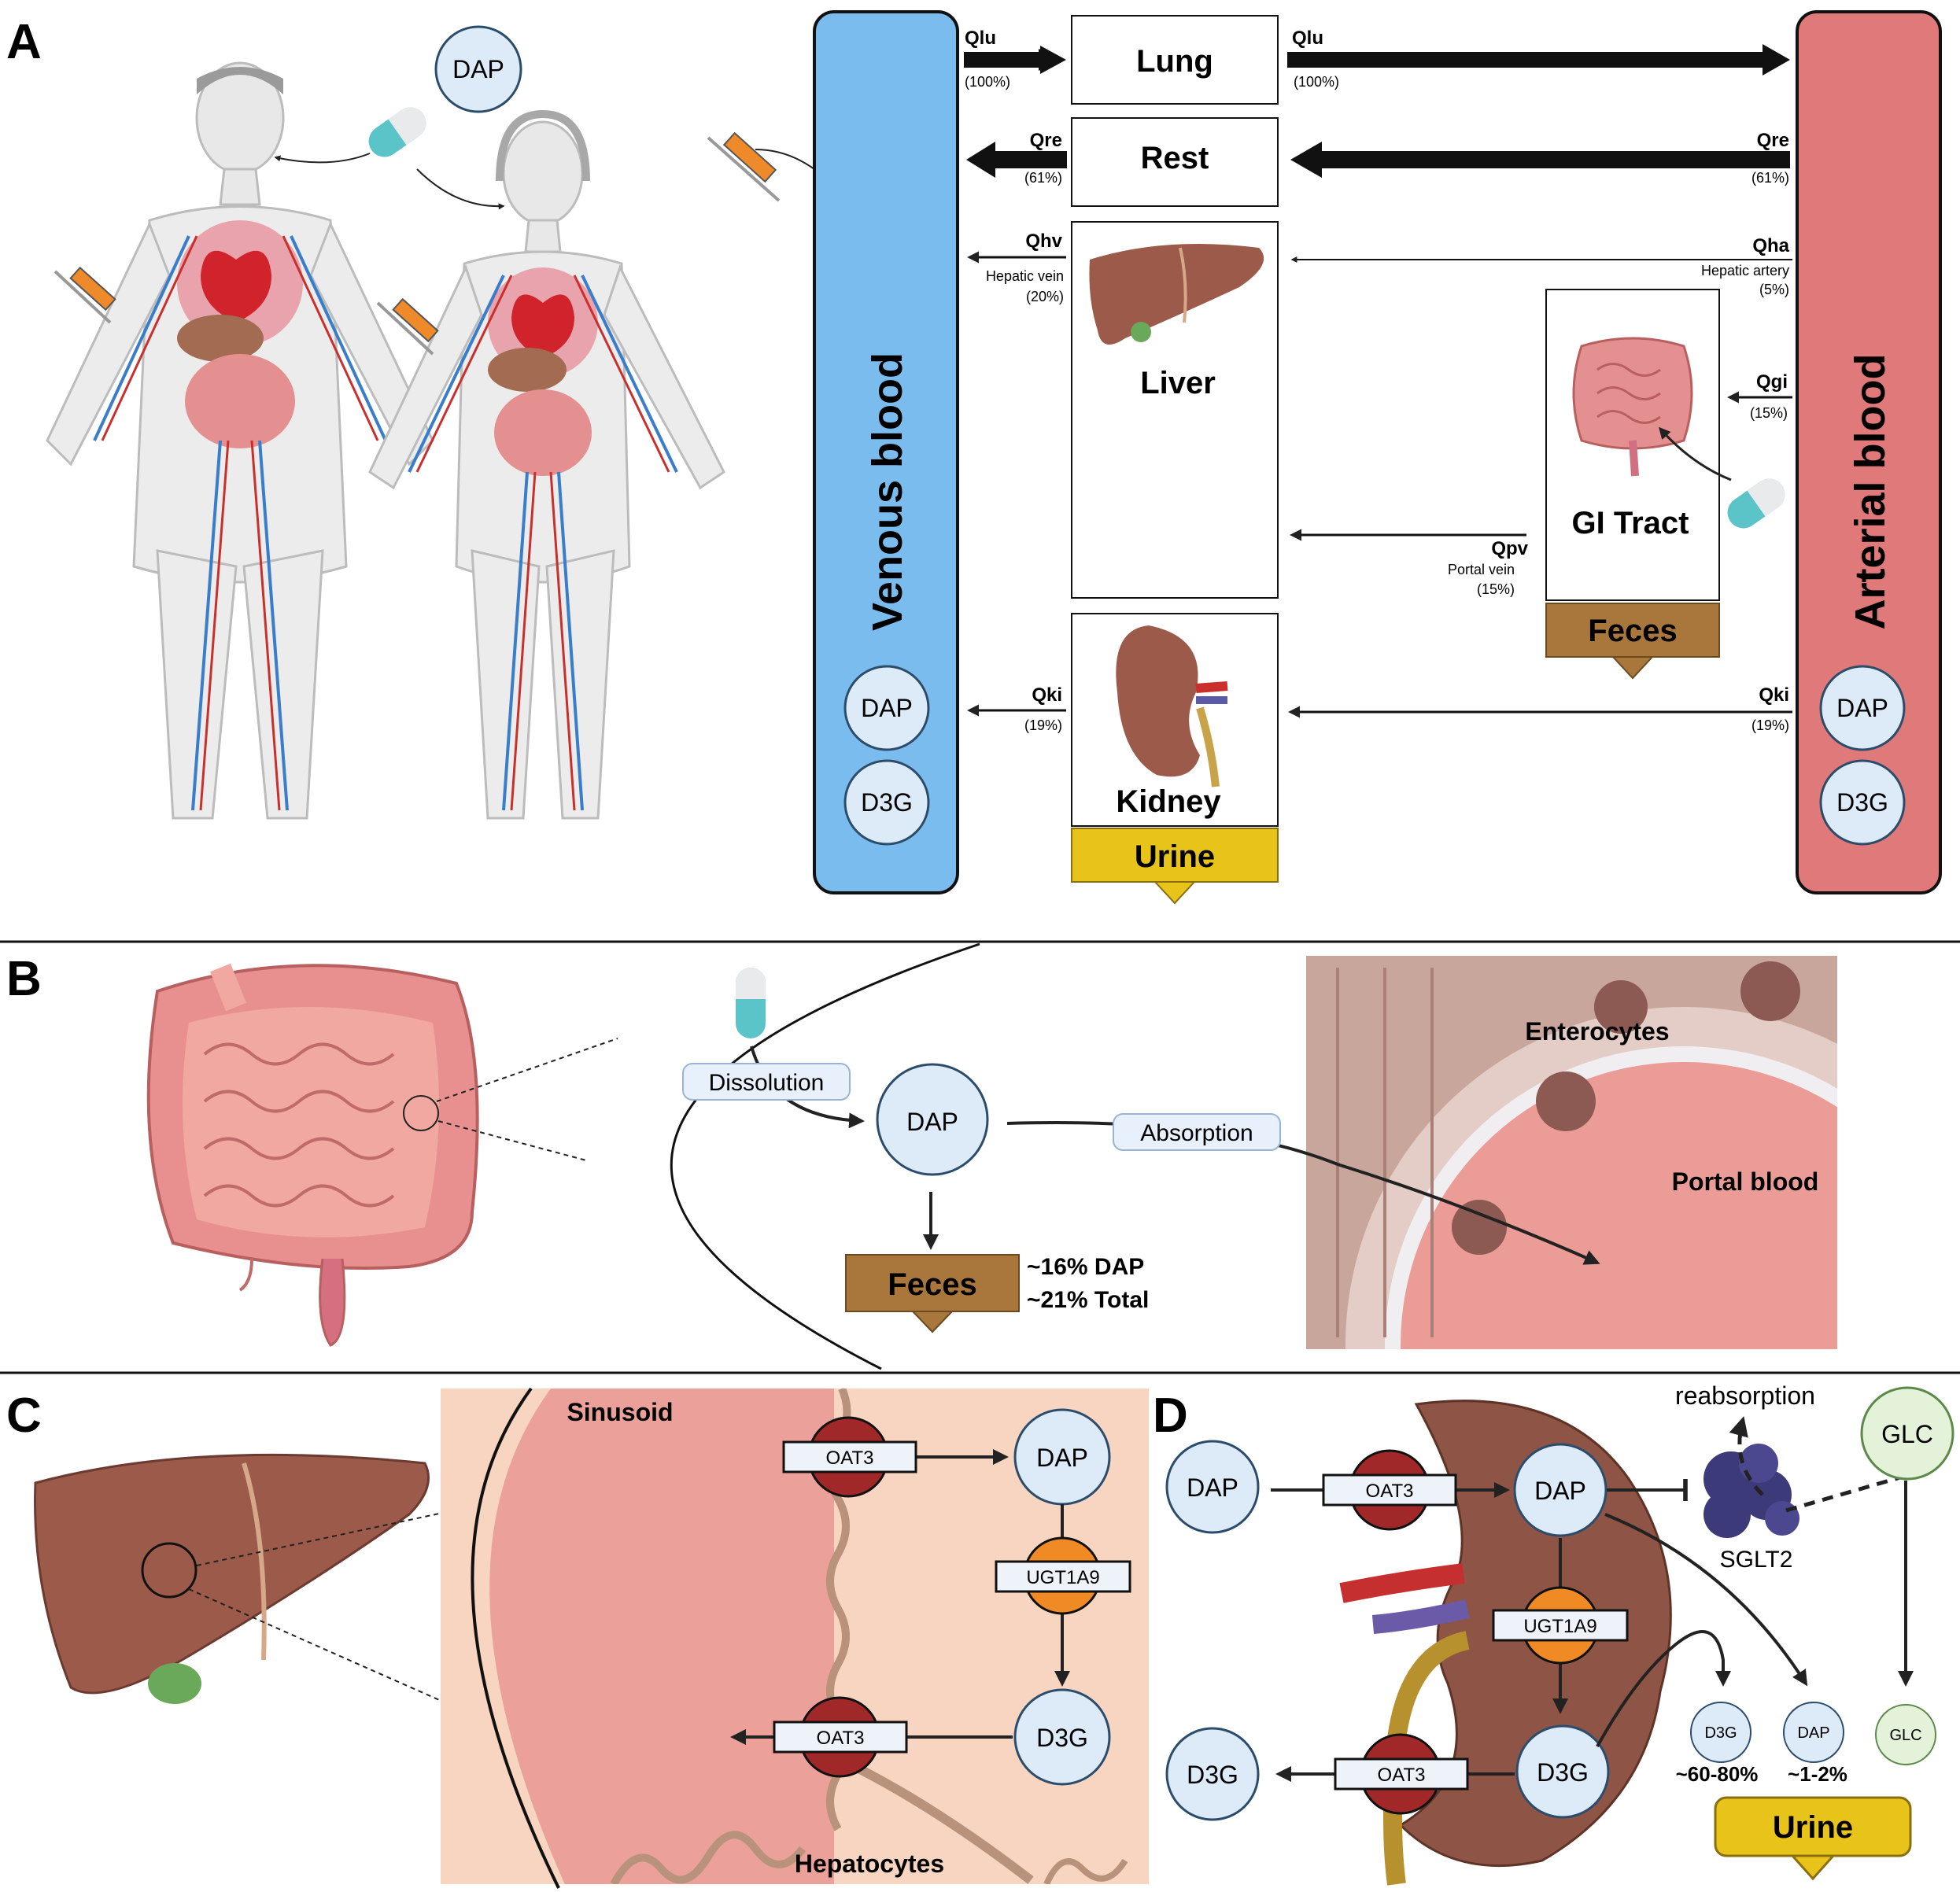  What do you see at coordinates (1178, 383) in the screenshot?
I see `liver-label: Liver` at bounding box center [1178, 383].